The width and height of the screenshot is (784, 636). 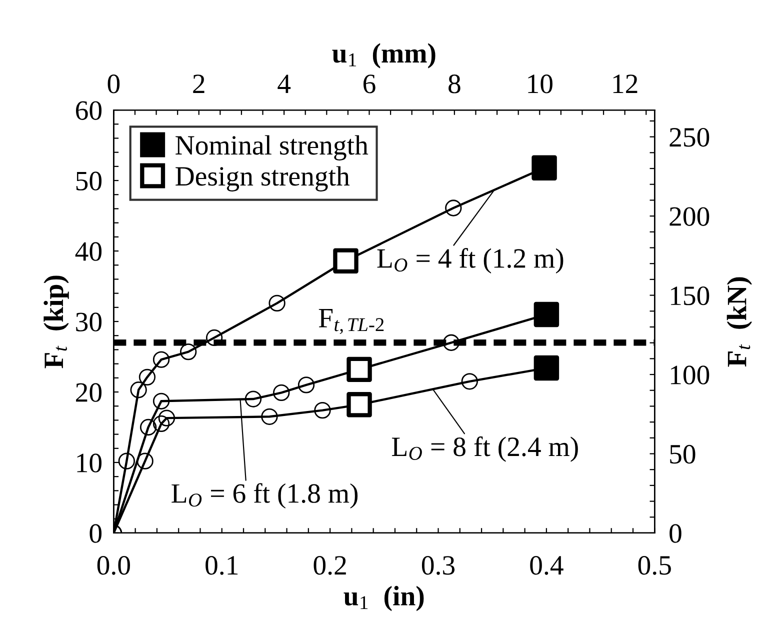 I want to click on x-tick-label: 0.4, so click(x=547, y=565).